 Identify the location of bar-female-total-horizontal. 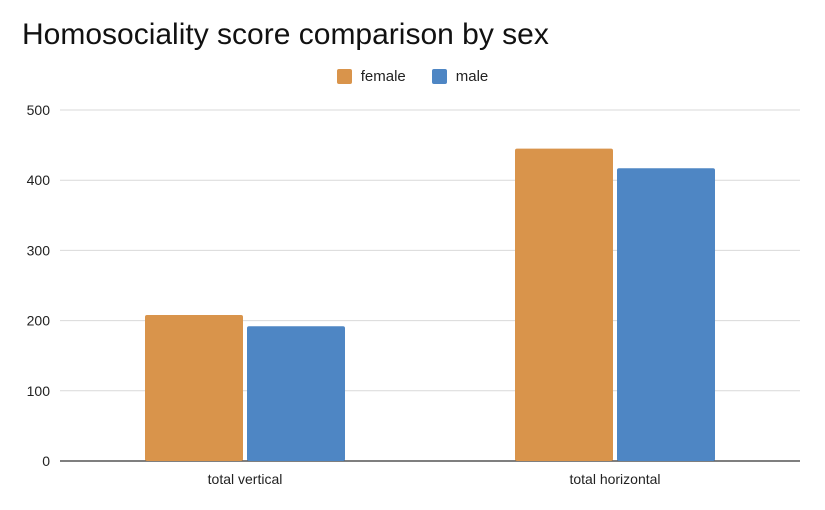
(564, 305).